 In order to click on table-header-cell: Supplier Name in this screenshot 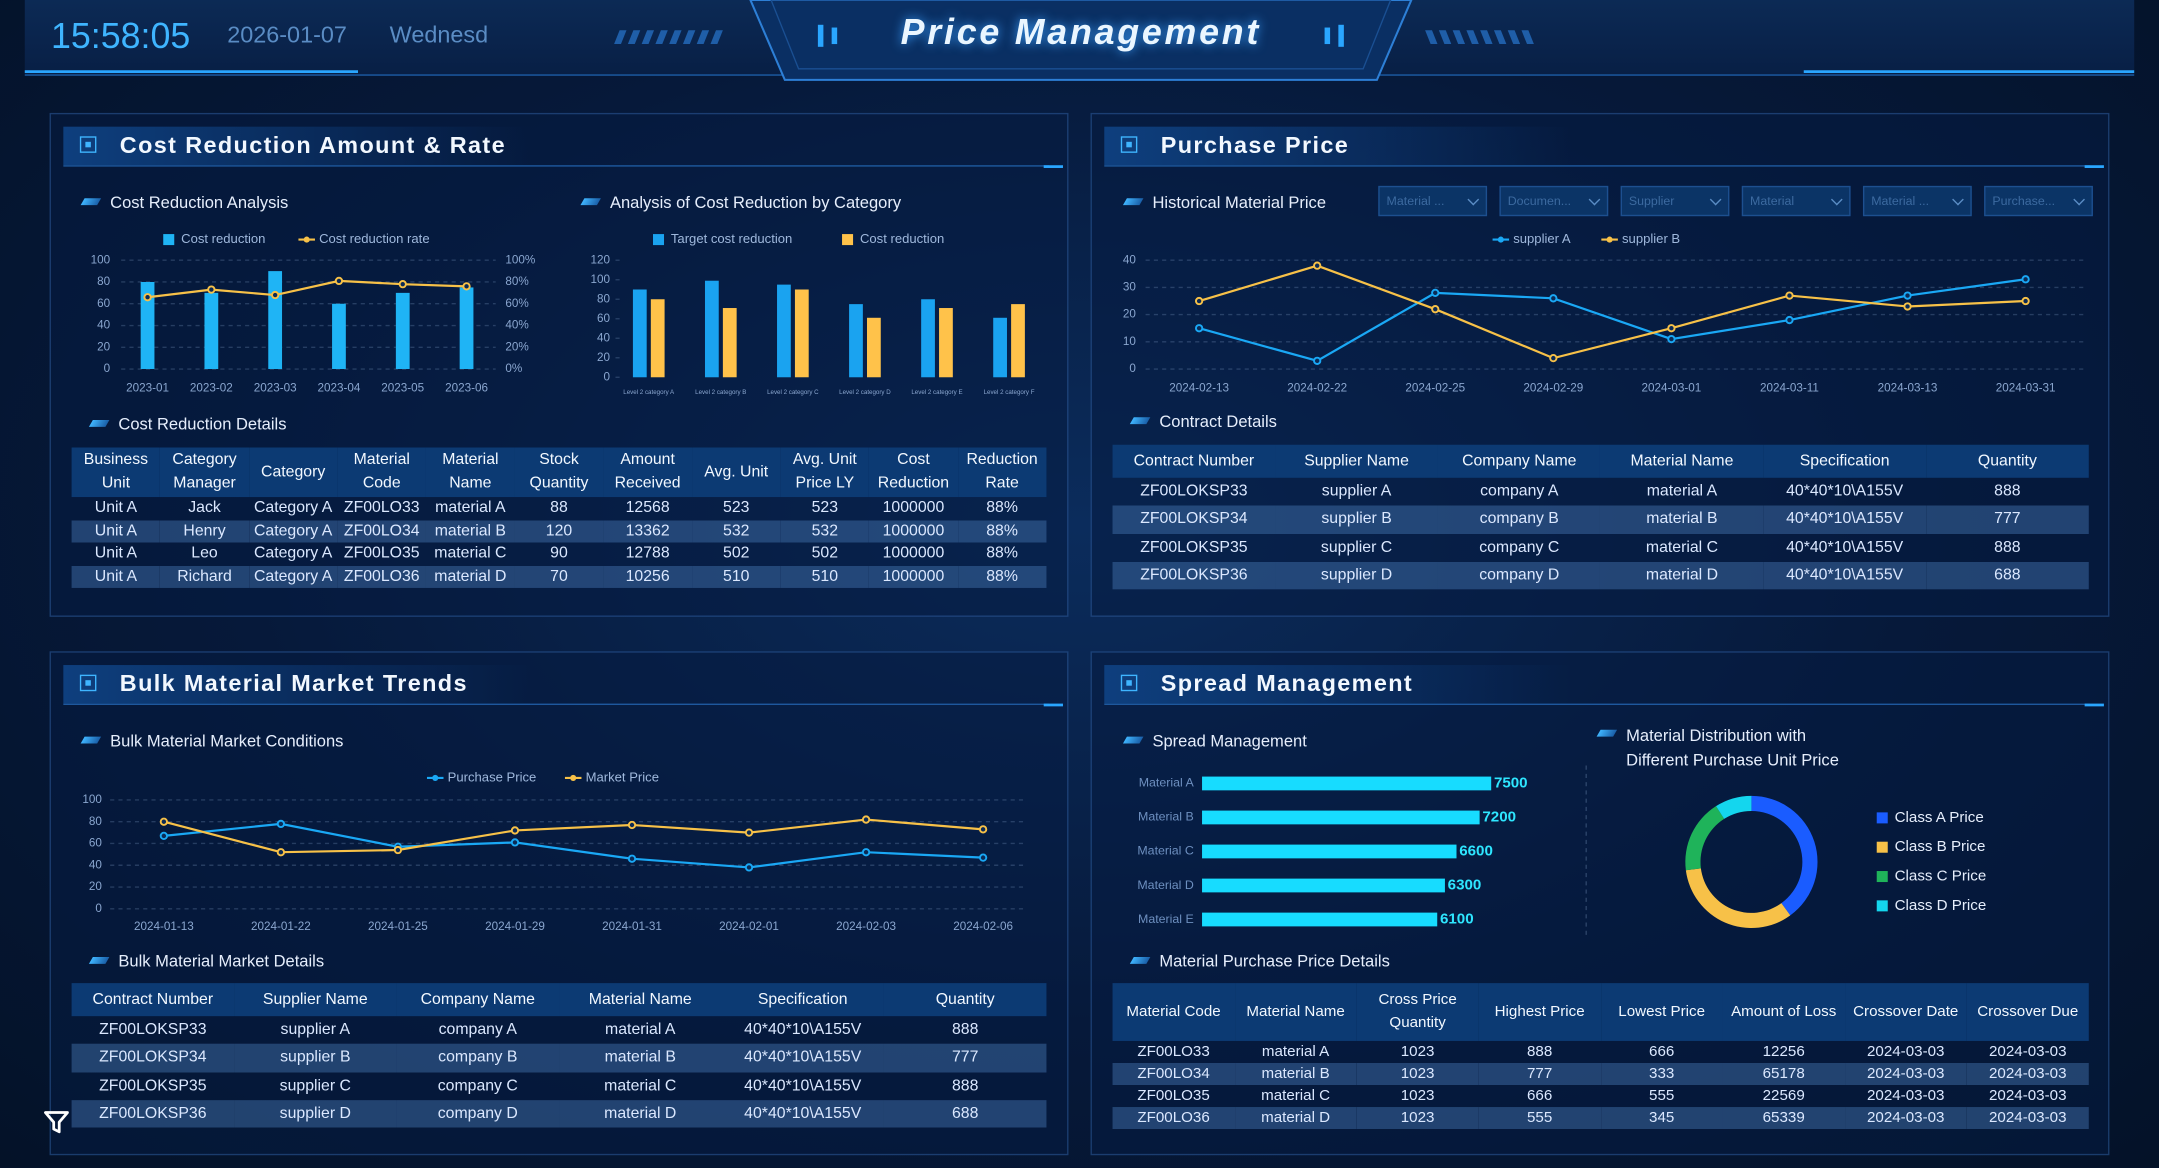, I will do `click(1356, 461)`.